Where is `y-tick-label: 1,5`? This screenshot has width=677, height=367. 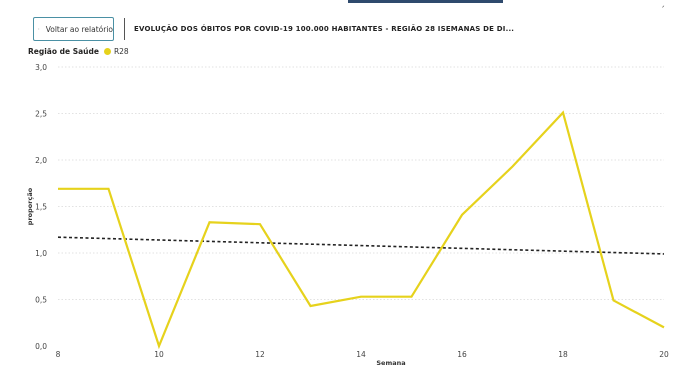 y-tick-label: 1,5 is located at coordinates (41, 207).